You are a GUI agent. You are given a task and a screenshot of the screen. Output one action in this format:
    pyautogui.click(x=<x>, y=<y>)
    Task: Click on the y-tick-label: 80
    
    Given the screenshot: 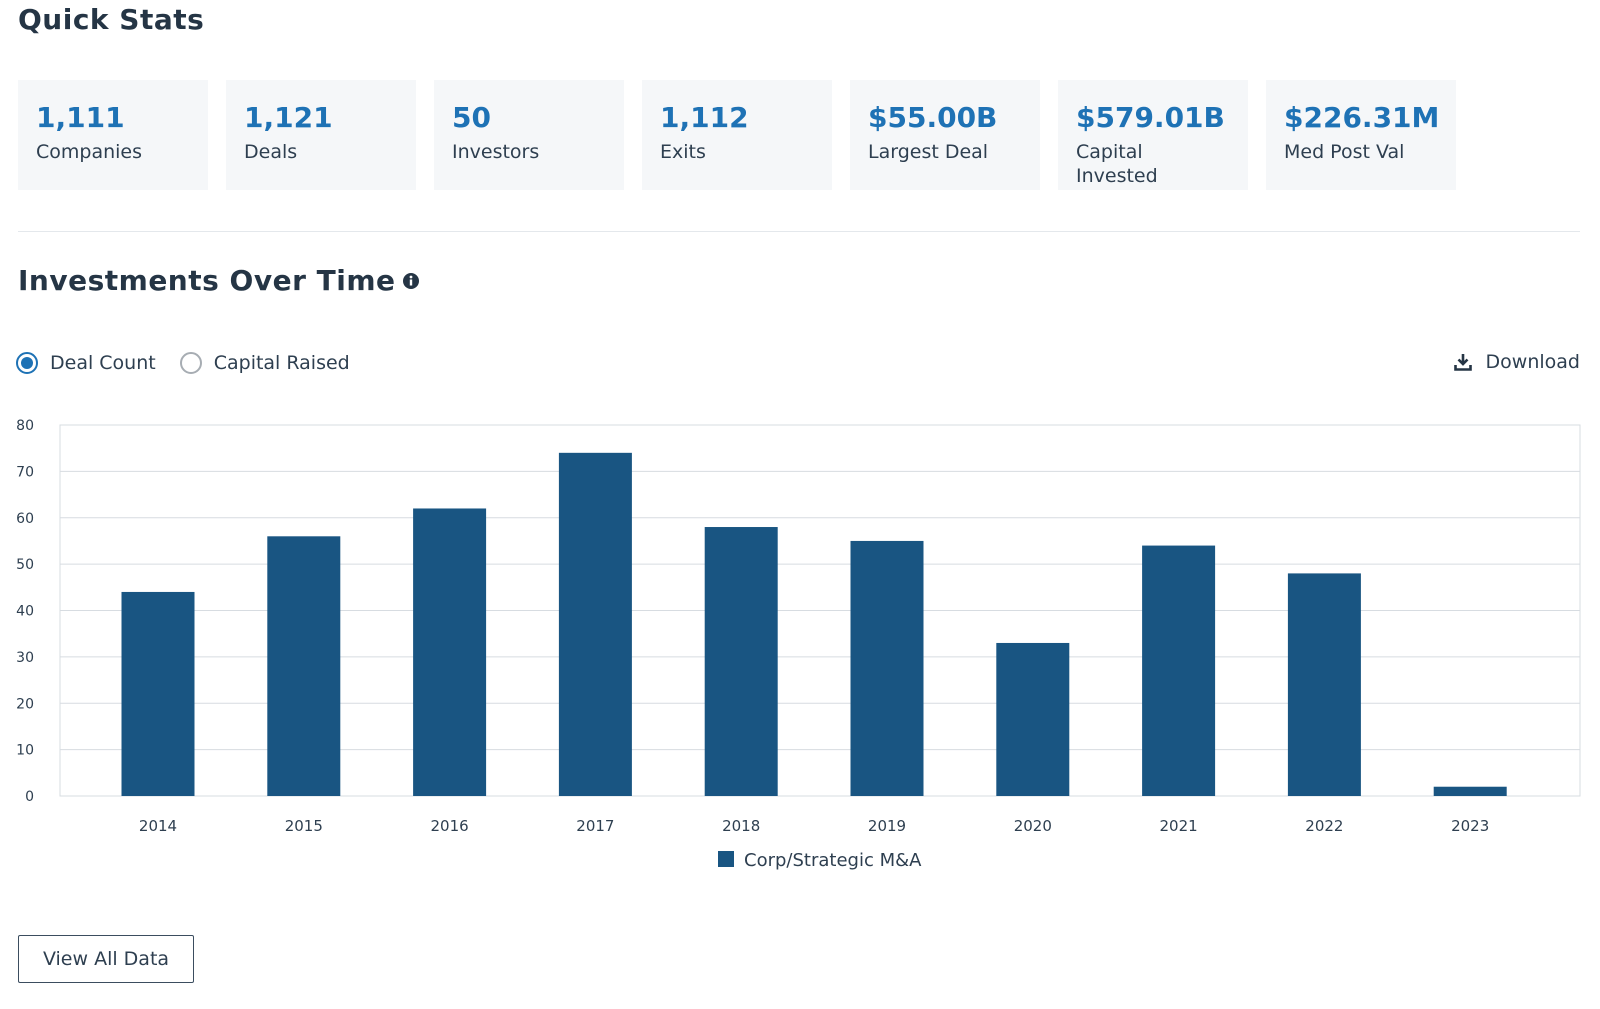 What is the action you would take?
    pyautogui.click(x=25, y=426)
    